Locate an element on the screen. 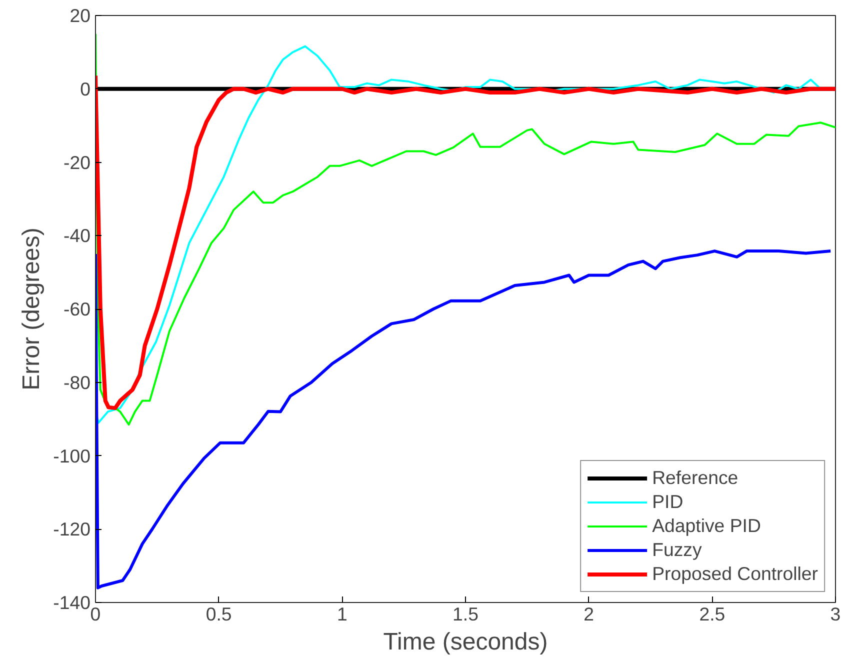 The width and height of the screenshot is (843, 672). x-tick-label: 1.5 is located at coordinates (465, 614).